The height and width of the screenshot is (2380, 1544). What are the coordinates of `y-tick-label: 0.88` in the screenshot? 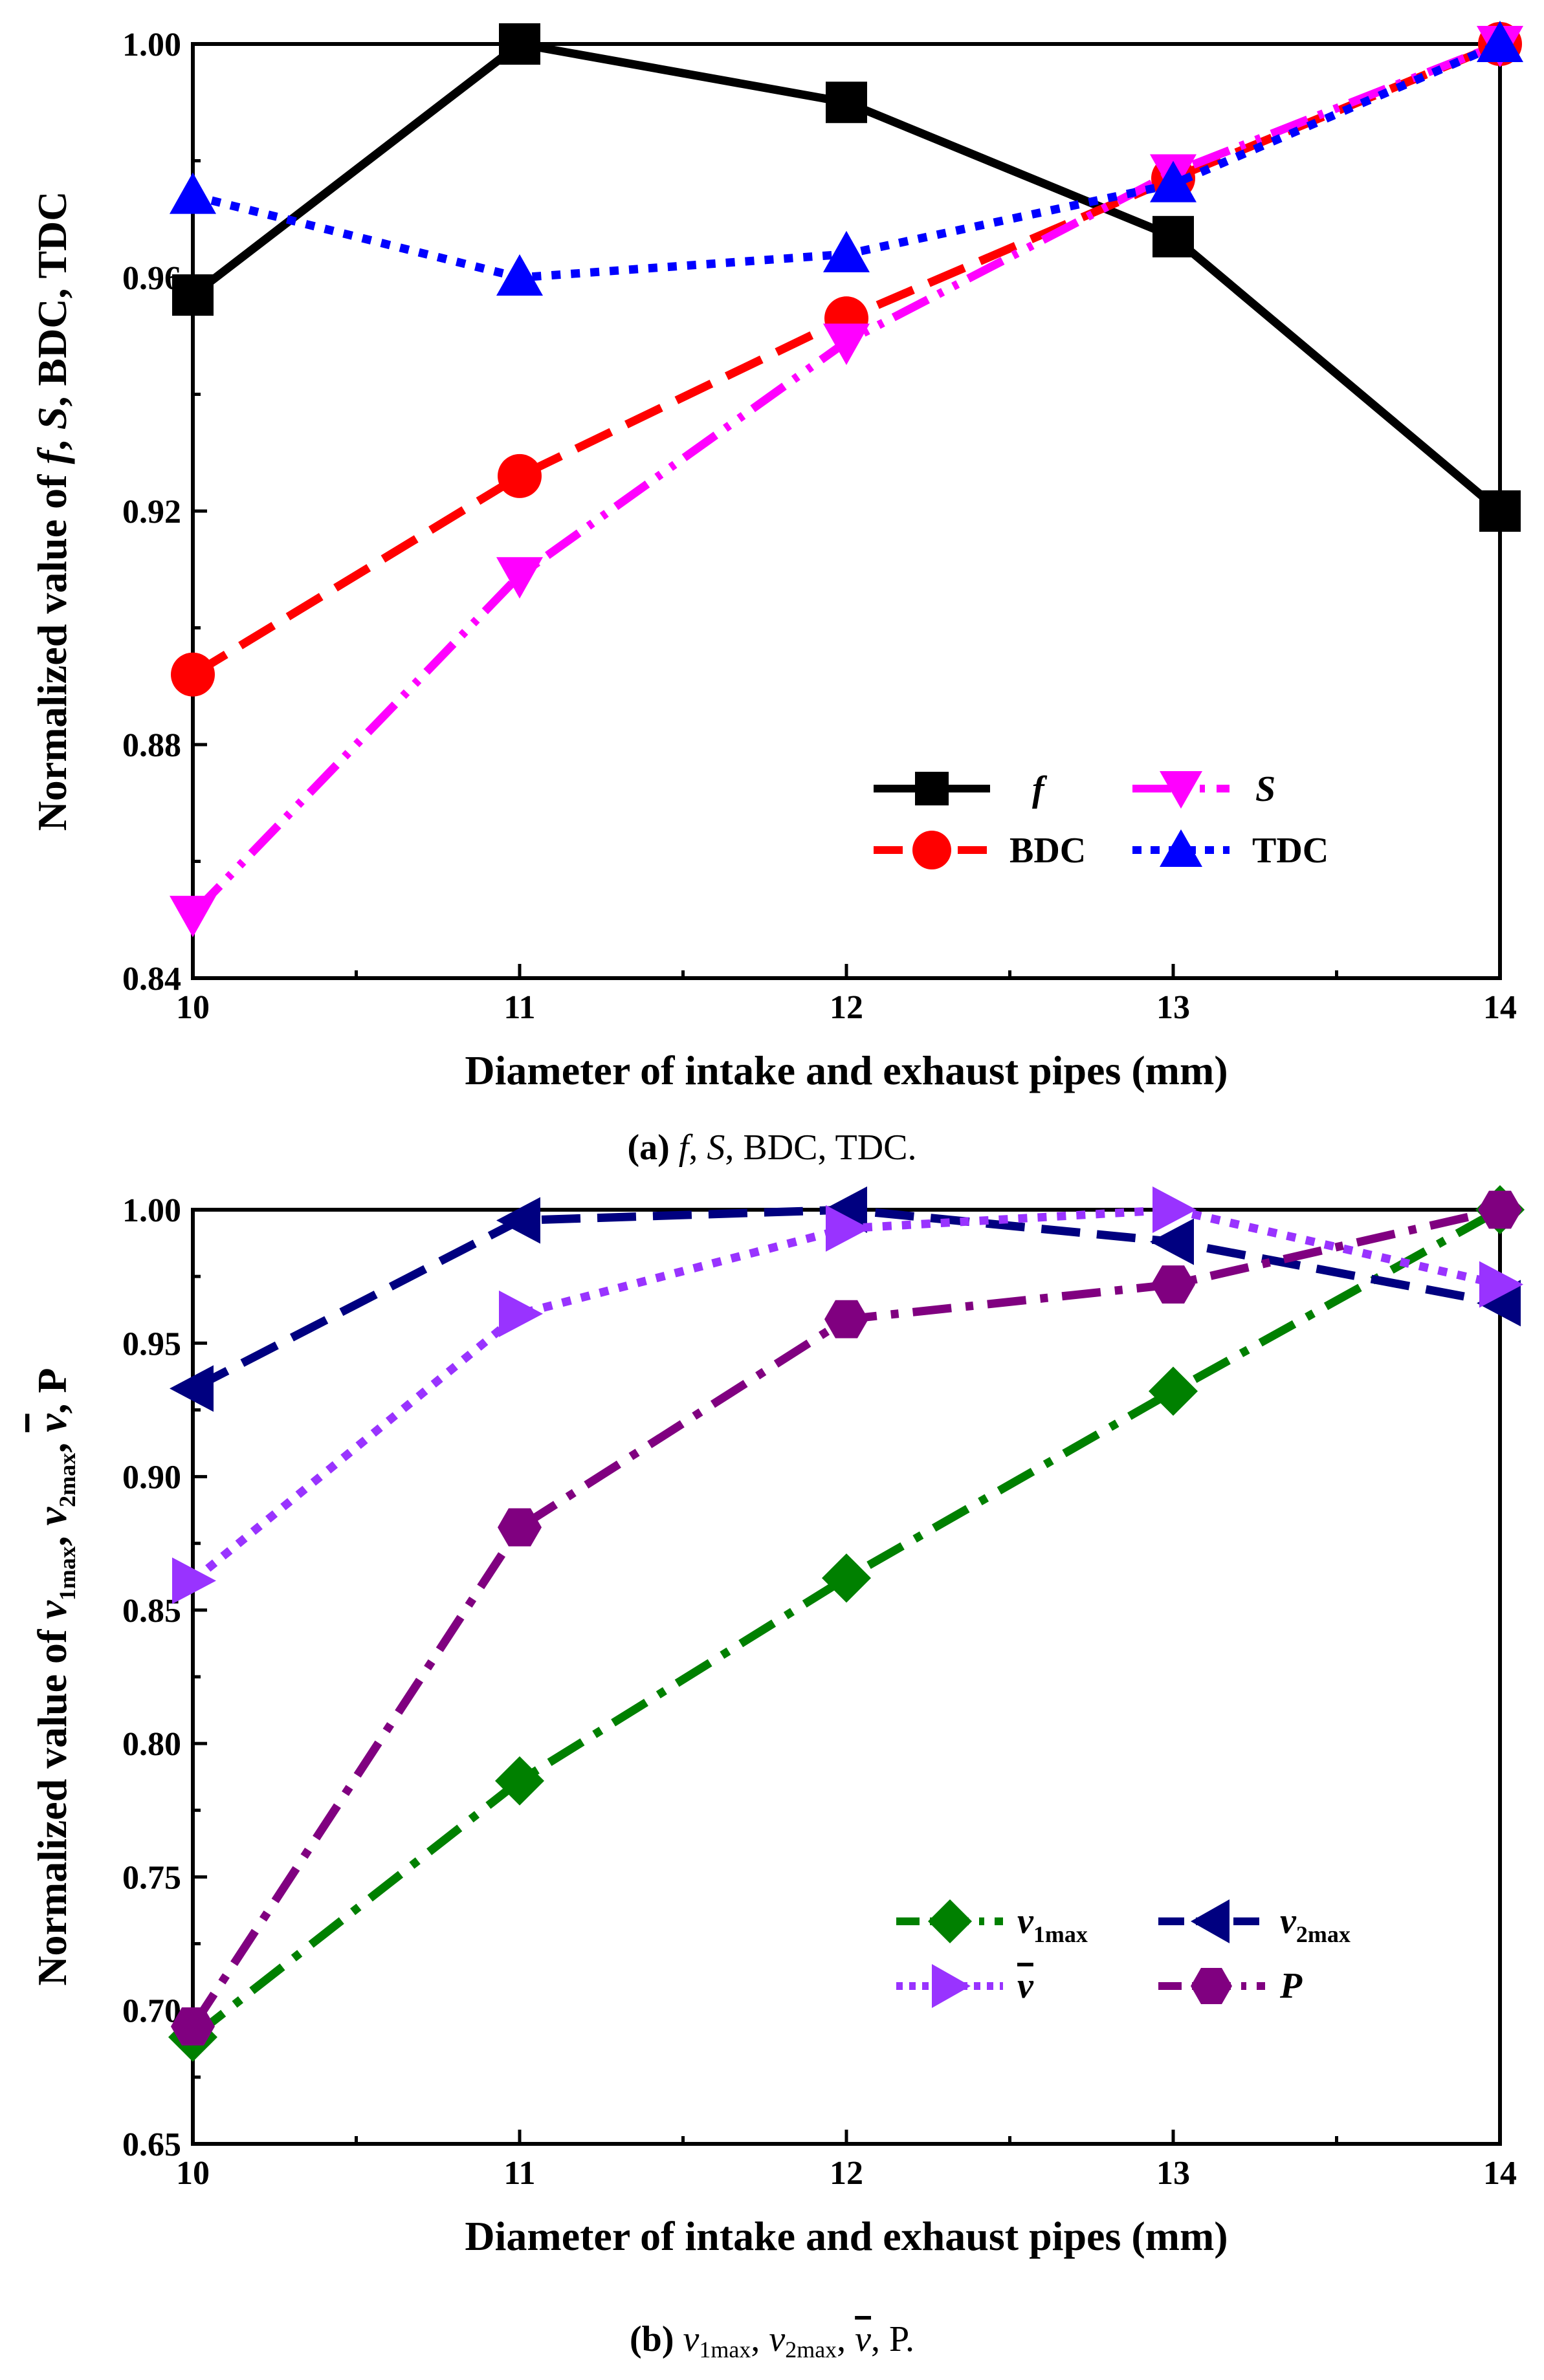 It's located at (152, 745).